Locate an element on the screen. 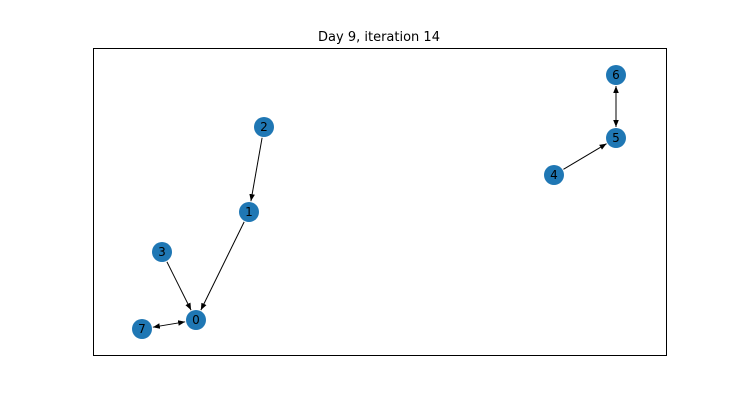  node-label-7: 7 is located at coordinates (142, 329).